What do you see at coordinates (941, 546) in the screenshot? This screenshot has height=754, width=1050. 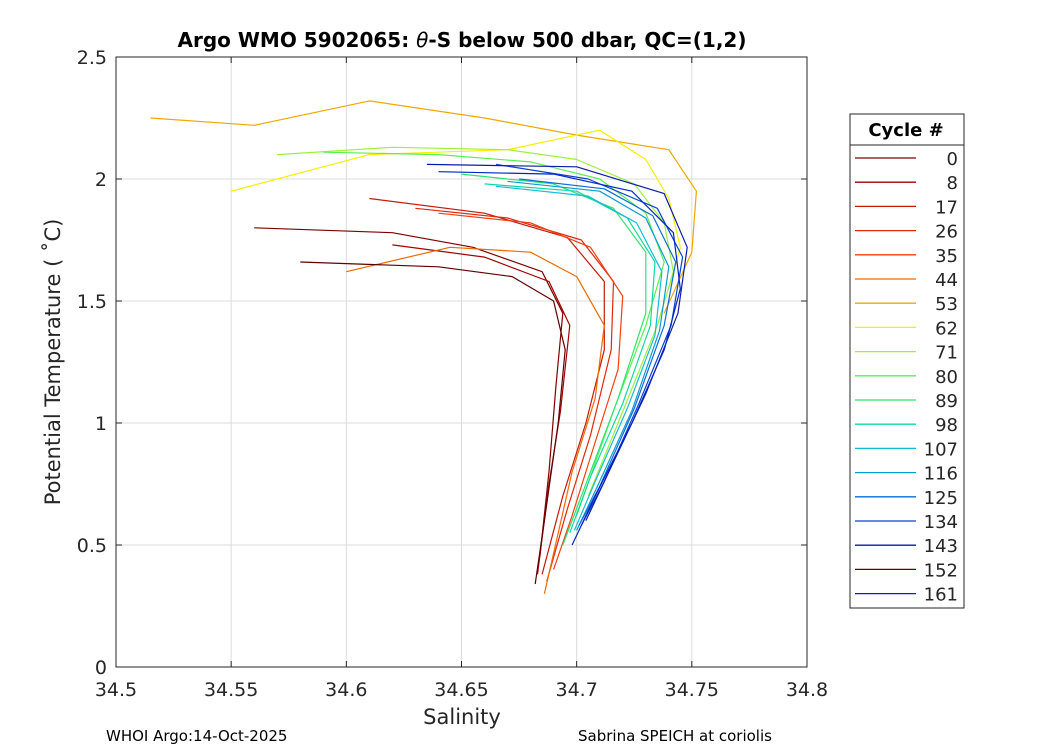 I see `legend-label: 143` at bounding box center [941, 546].